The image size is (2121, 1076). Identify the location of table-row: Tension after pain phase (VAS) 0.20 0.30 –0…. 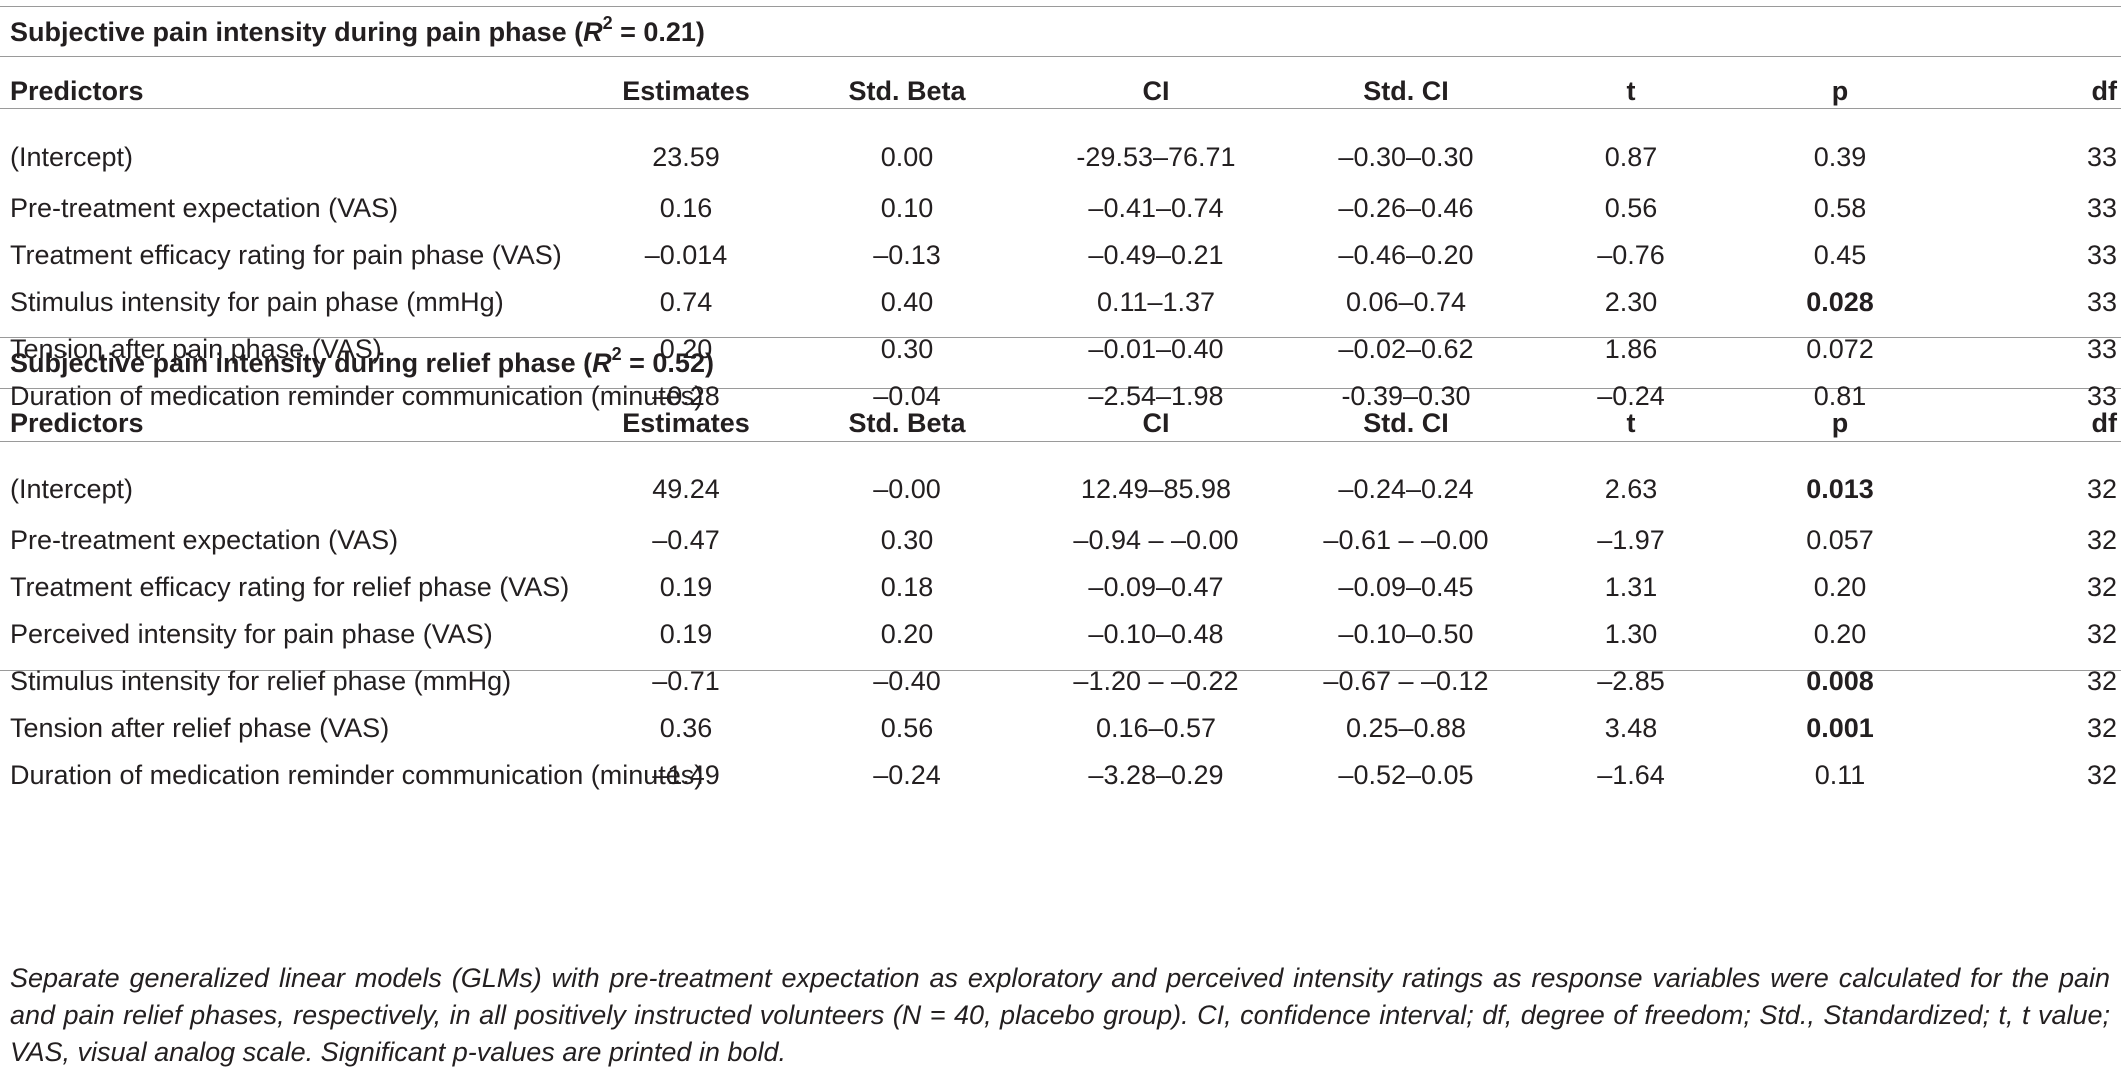
(1060, 348).